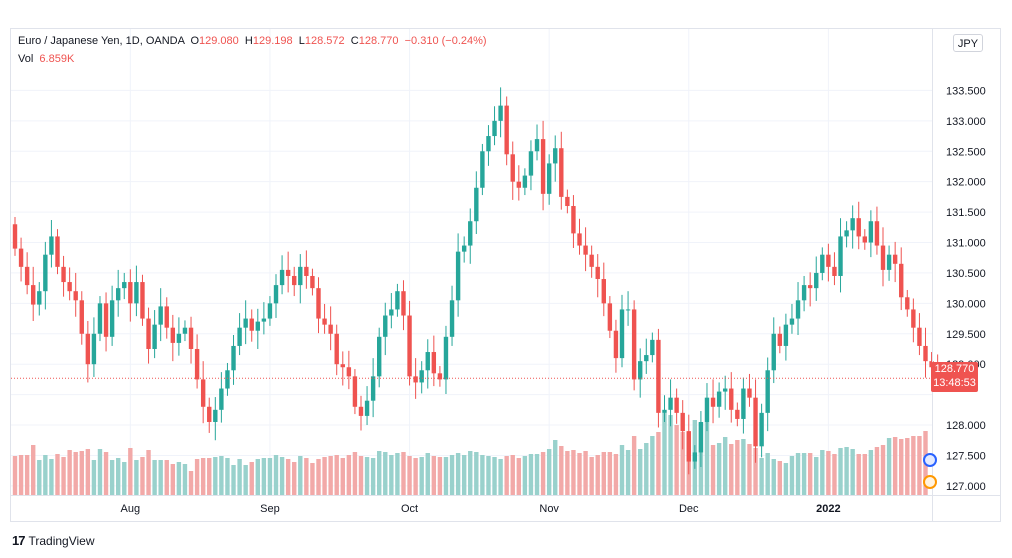  I want to click on orange-event-icon, so click(930, 482).